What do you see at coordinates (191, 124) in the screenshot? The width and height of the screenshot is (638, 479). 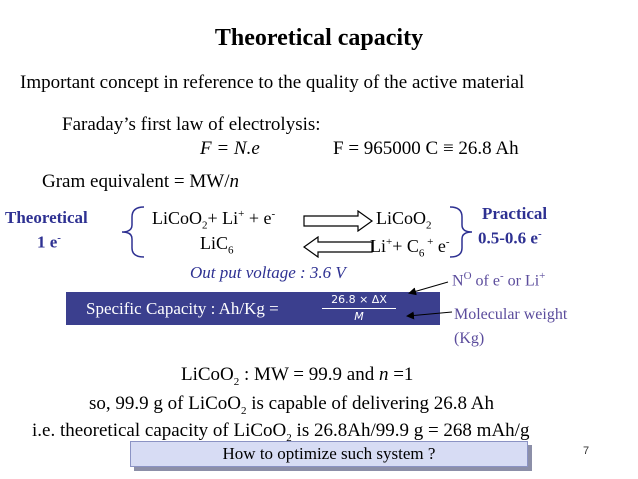 I see `faraday-label: Faraday’s first law of electrolysis:` at bounding box center [191, 124].